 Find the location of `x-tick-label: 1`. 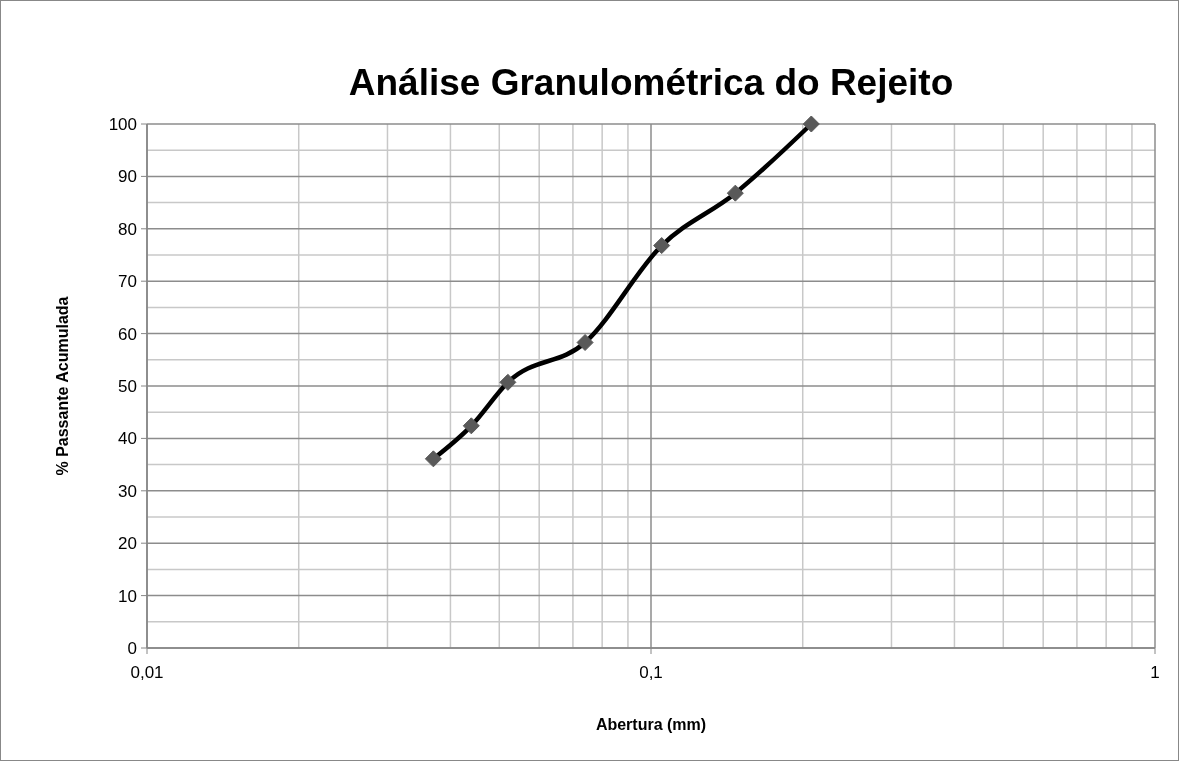

x-tick-label: 1 is located at coordinates (1155, 672).